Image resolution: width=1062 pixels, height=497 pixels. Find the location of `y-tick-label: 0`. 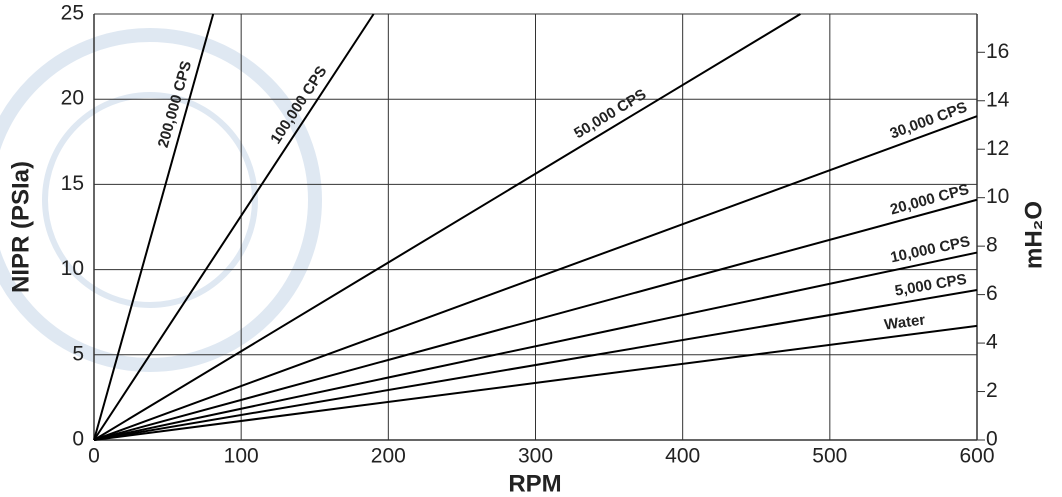

y-tick-label: 0 is located at coordinates (78, 439).